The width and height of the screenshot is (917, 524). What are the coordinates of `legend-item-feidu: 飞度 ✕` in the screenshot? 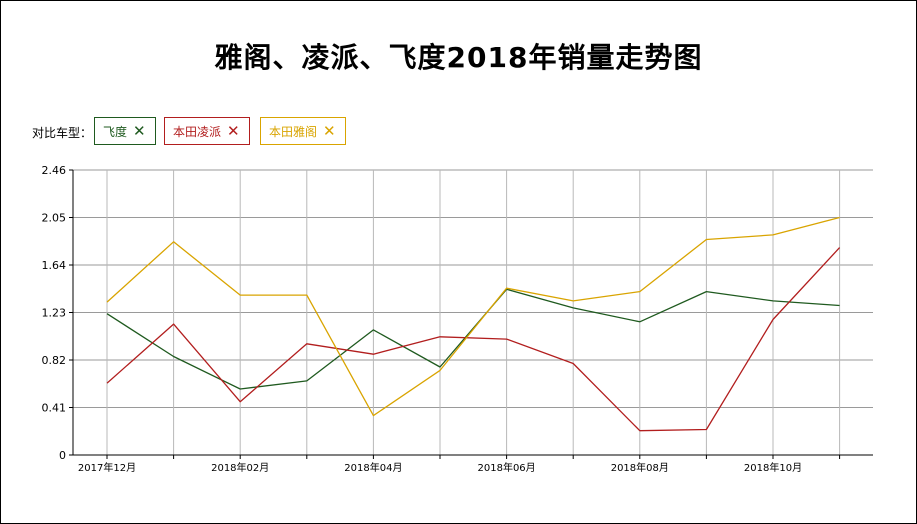 It's located at (125, 131).